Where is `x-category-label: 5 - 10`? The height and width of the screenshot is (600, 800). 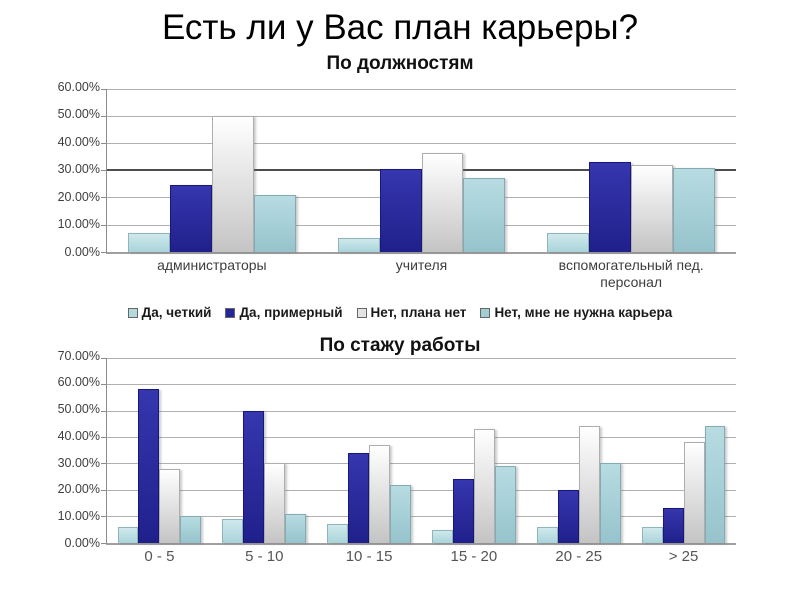
x-category-label: 5 - 10 is located at coordinates (264, 556).